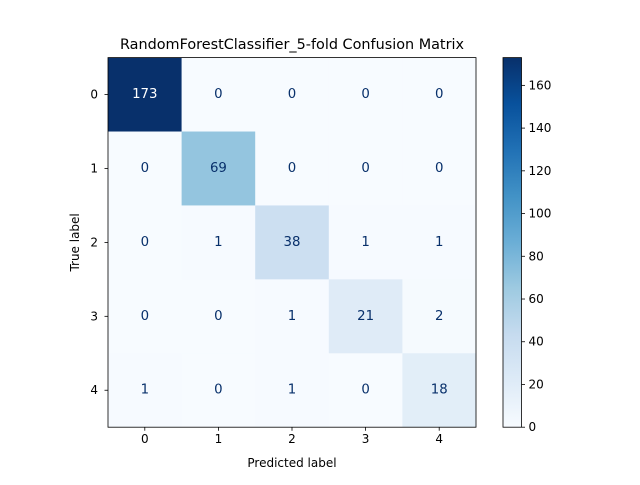 The width and height of the screenshot is (640, 485). I want to click on matrix-cell-value-2-0: 0, so click(145, 242).